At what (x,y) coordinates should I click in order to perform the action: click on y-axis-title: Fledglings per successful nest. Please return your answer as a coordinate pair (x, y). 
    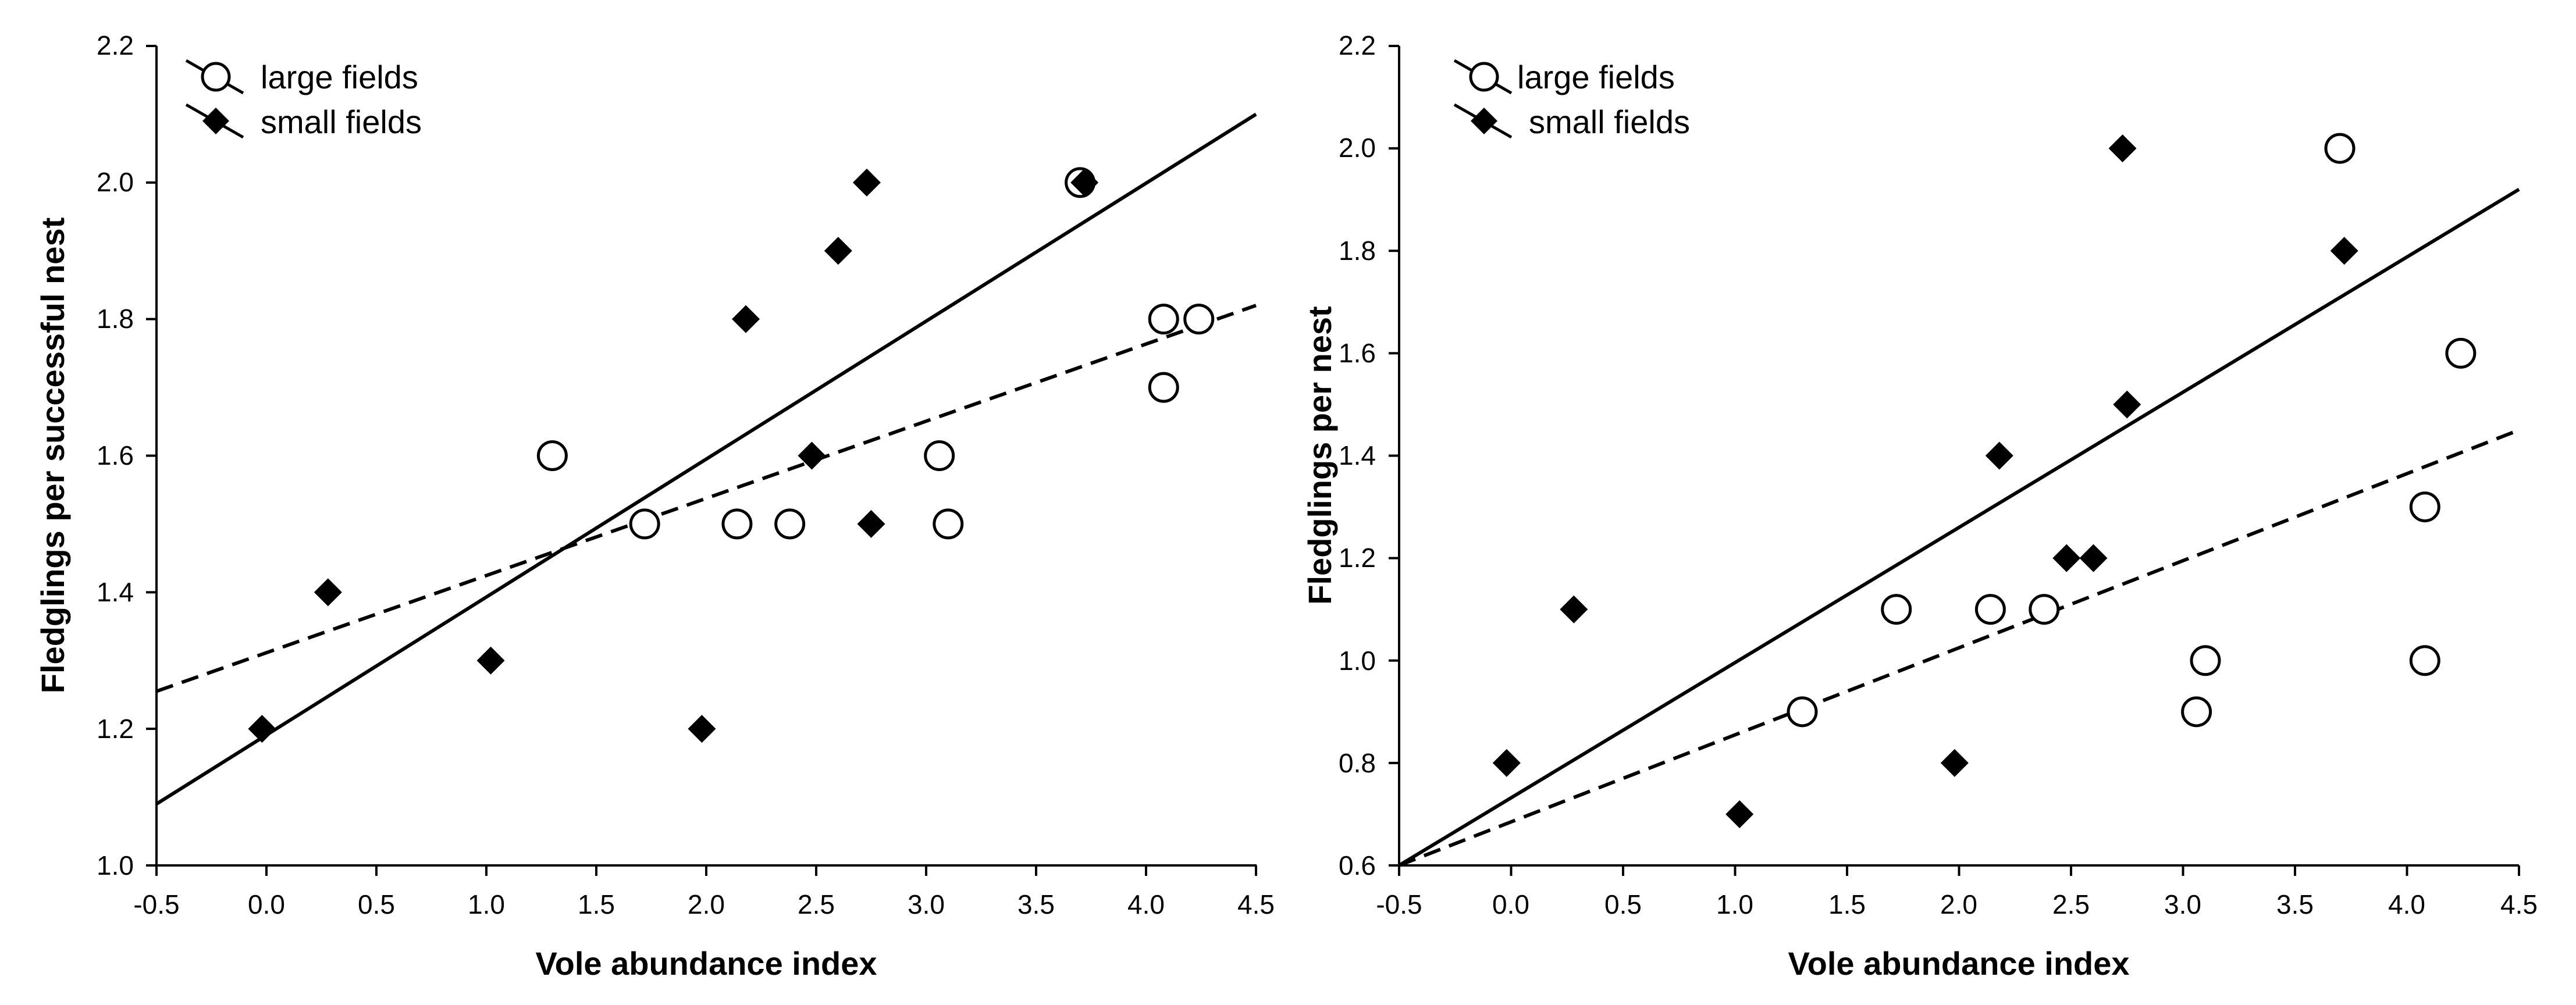
    Looking at the image, I should click on (53, 455).